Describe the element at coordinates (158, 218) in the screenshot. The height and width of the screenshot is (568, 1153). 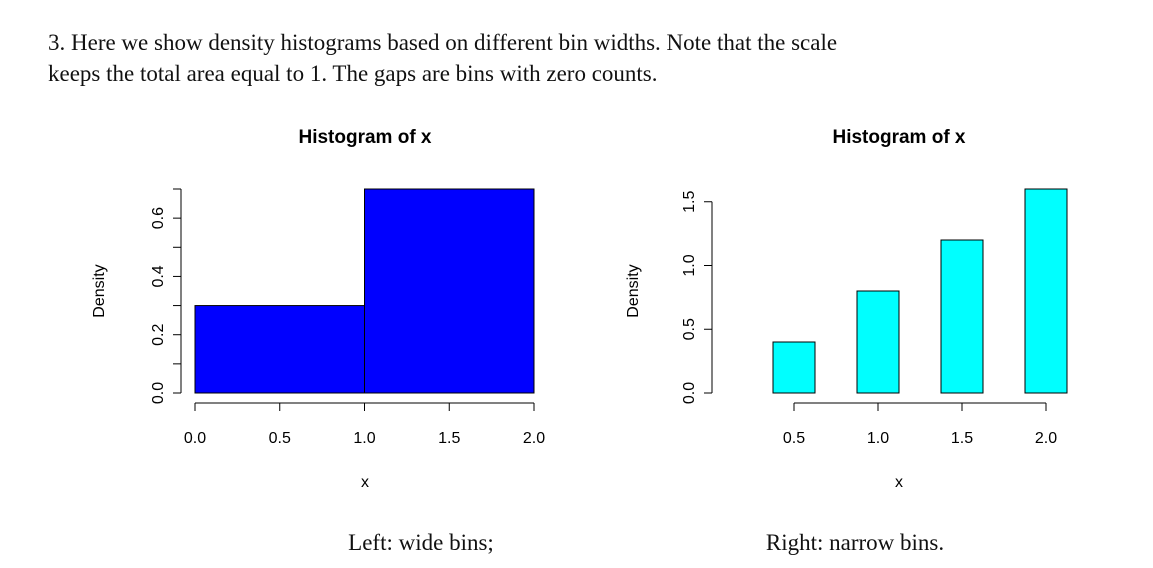
I see `y-tick-label: 0.6` at that location.